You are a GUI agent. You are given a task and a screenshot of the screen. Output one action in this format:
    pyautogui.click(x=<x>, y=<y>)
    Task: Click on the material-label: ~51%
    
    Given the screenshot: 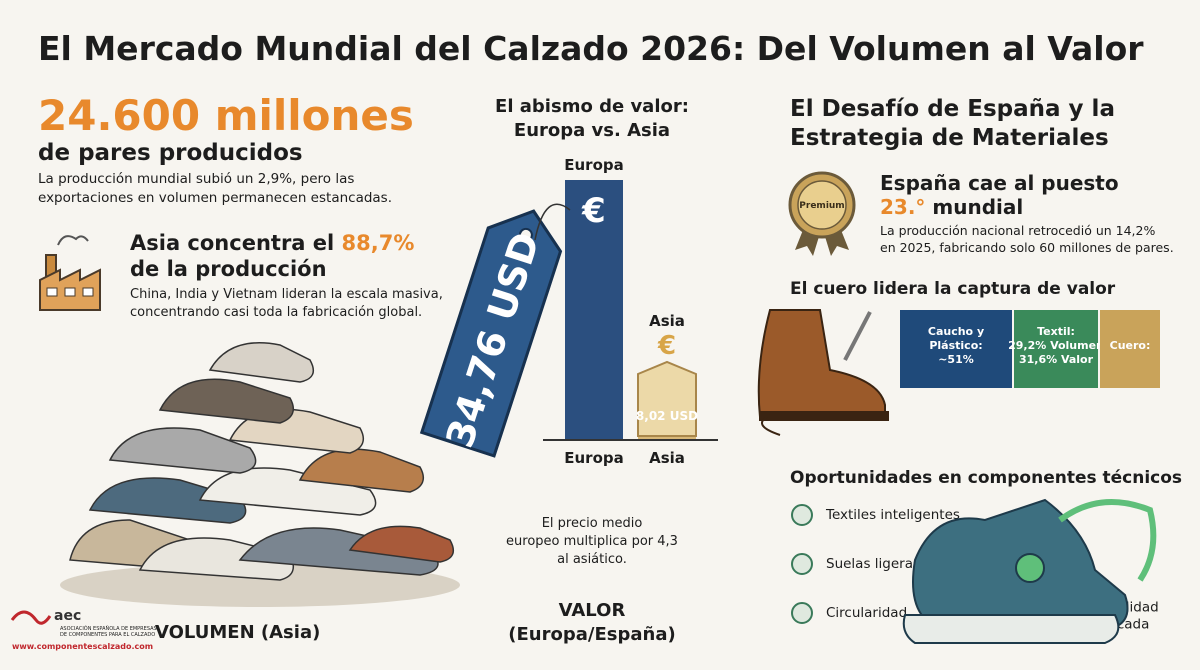 What is the action you would take?
    pyautogui.click(x=956, y=359)
    